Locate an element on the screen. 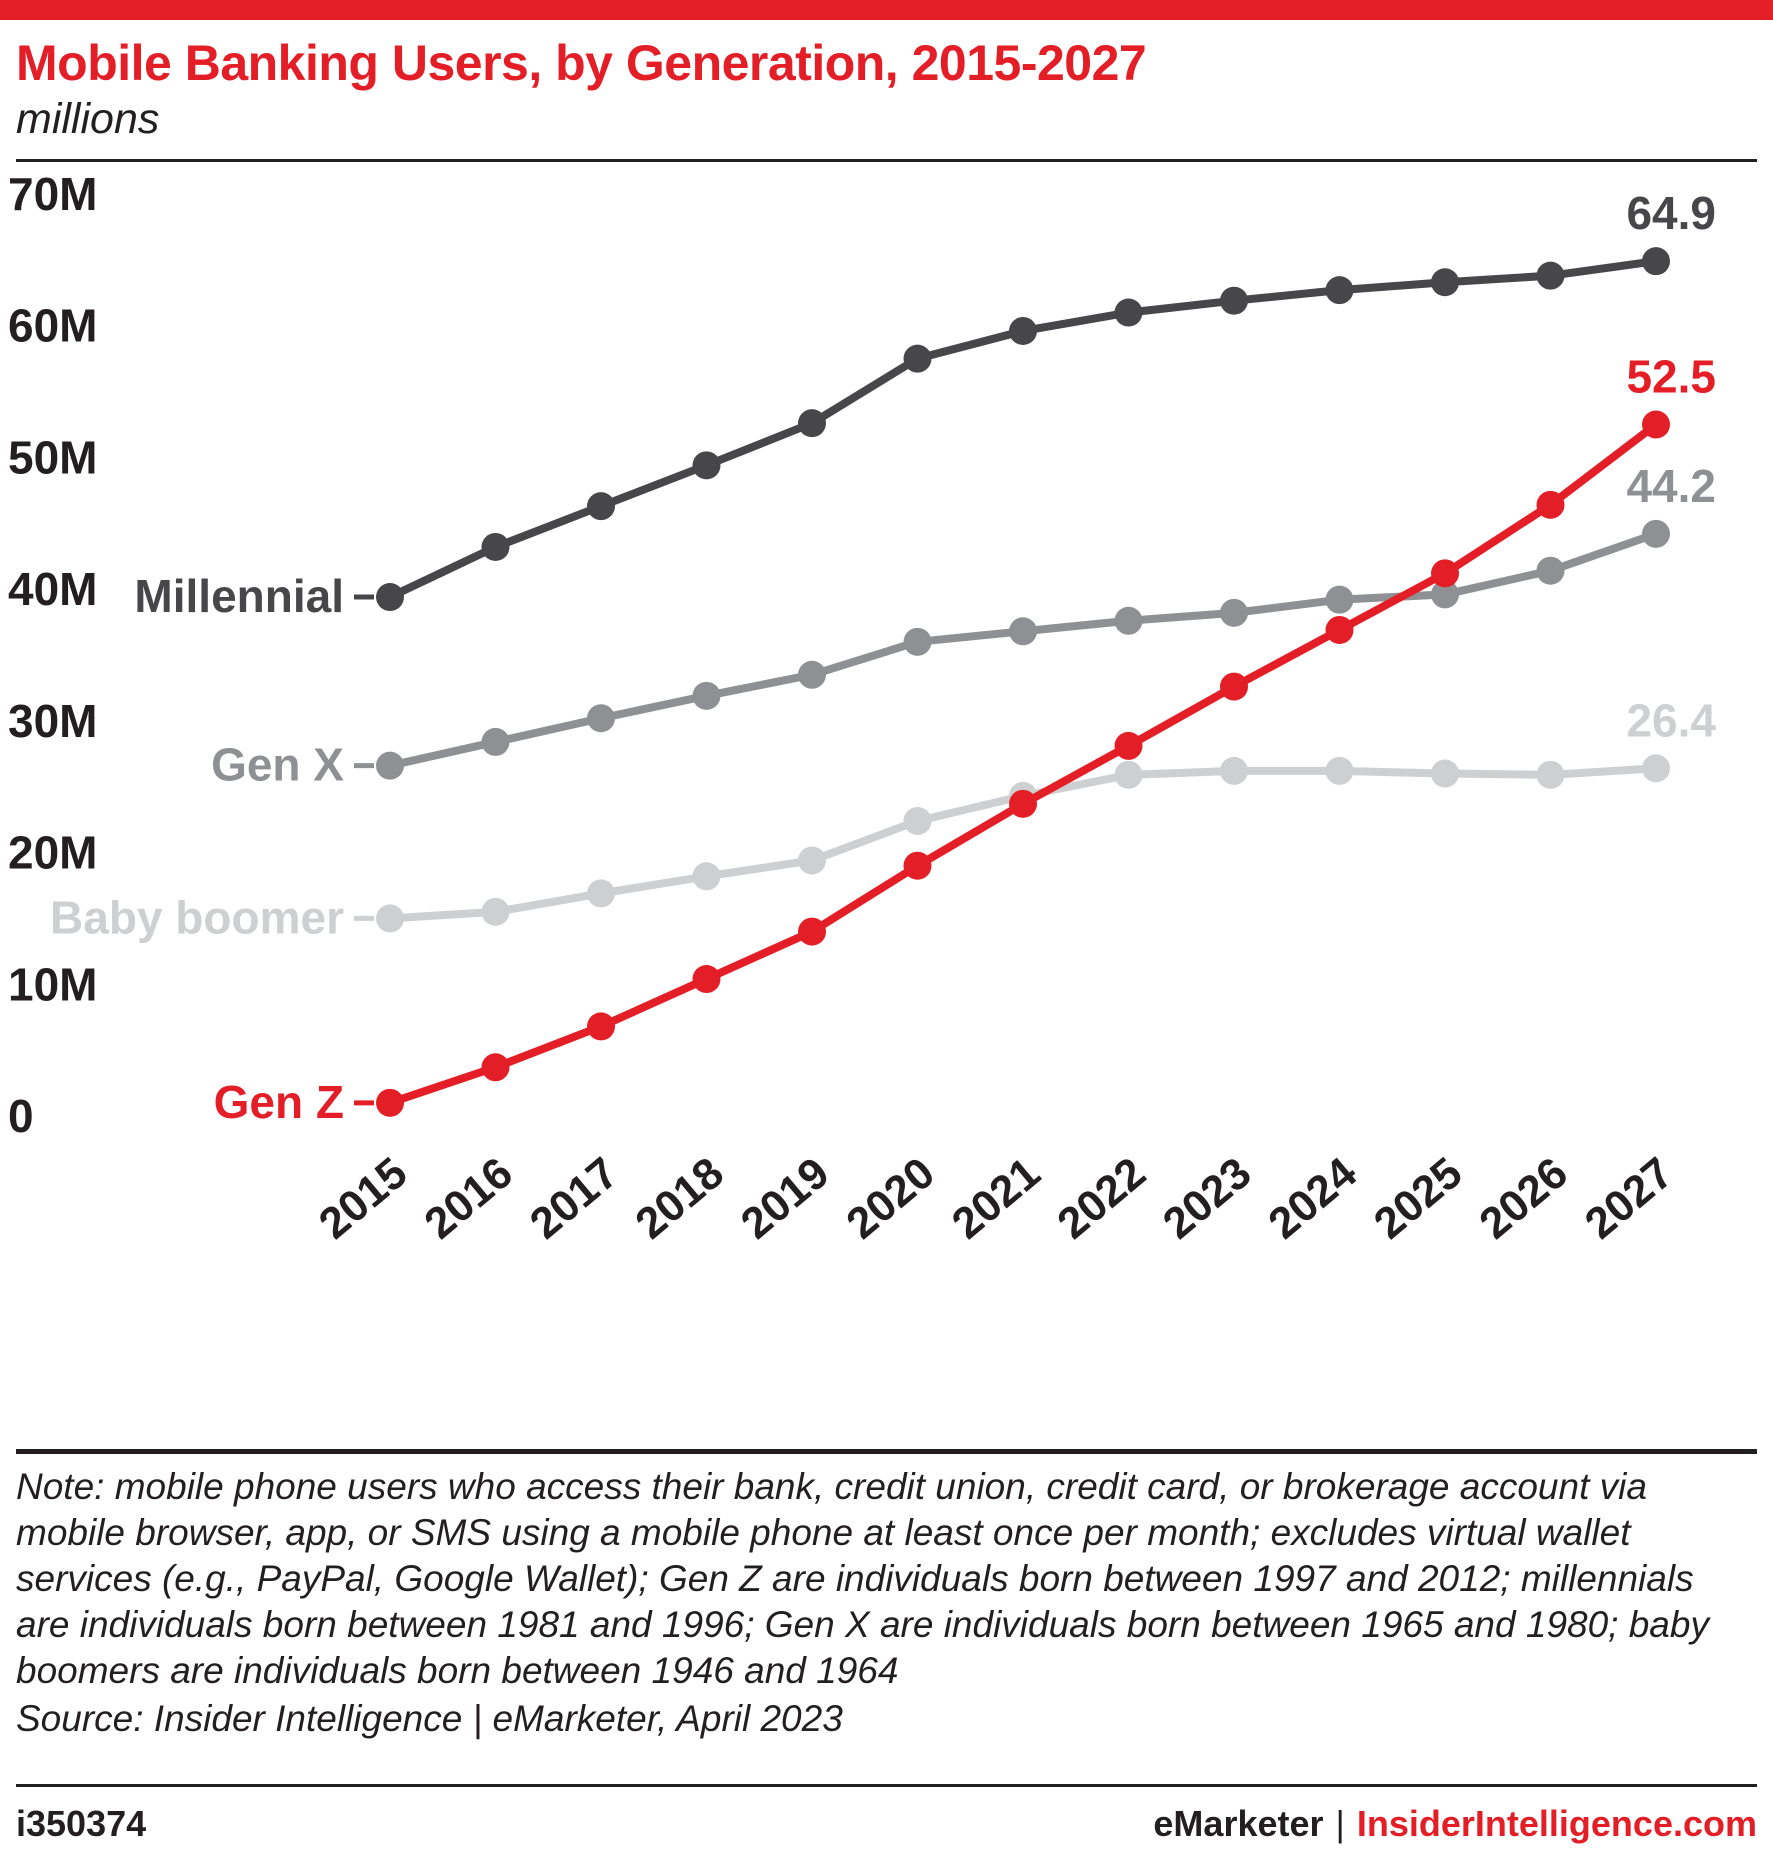 This screenshot has height=1867, width=1773. brand-group: eMarketer | InsiderIntelligence.com is located at coordinates (1455, 1824).